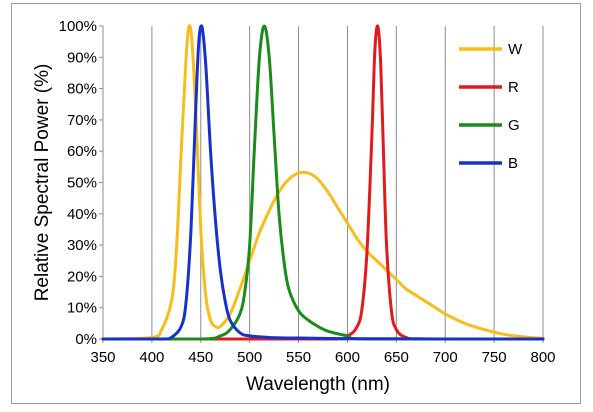 Image resolution: width=593 pixels, height=412 pixels. What do you see at coordinates (42, 183) in the screenshot?
I see `y-axis-title: Relative Spectral Power (%)` at bounding box center [42, 183].